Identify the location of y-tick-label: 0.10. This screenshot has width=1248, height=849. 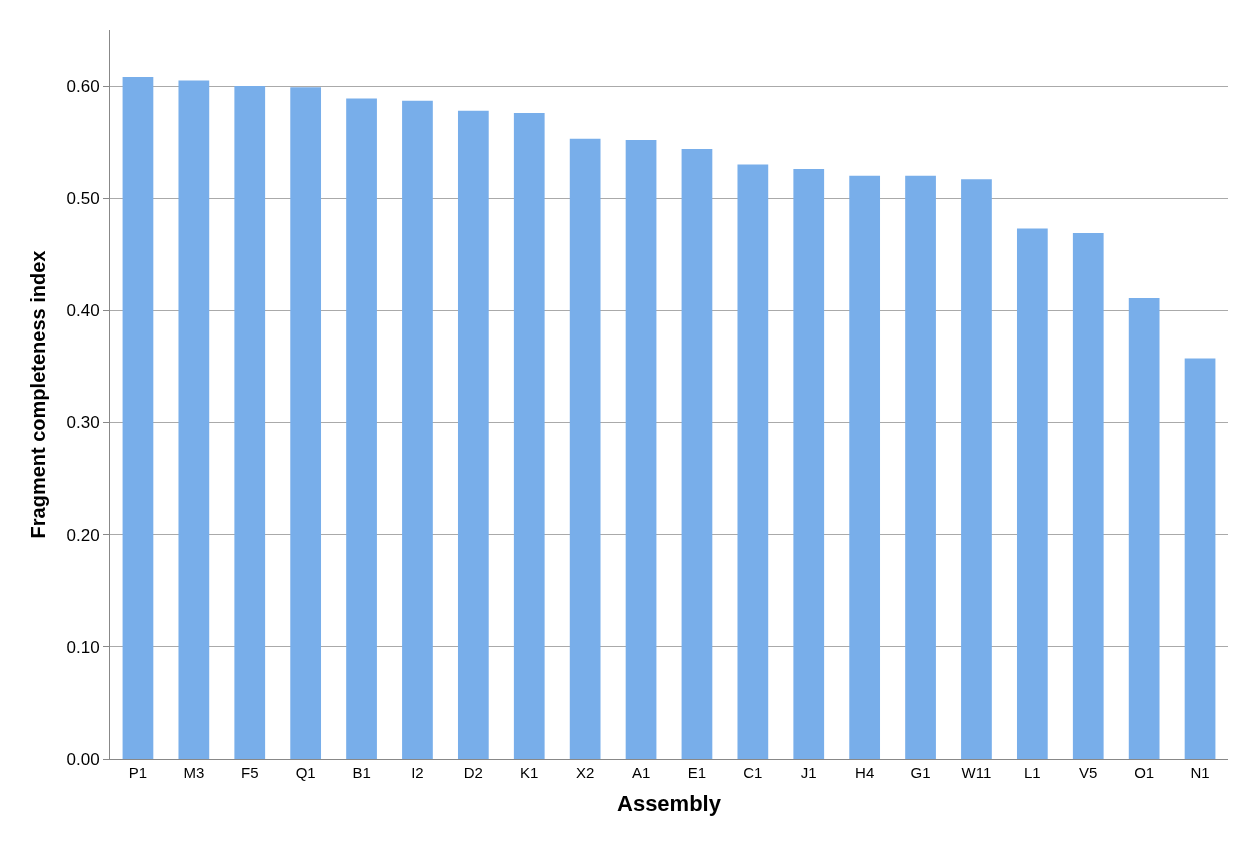
(83, 647).